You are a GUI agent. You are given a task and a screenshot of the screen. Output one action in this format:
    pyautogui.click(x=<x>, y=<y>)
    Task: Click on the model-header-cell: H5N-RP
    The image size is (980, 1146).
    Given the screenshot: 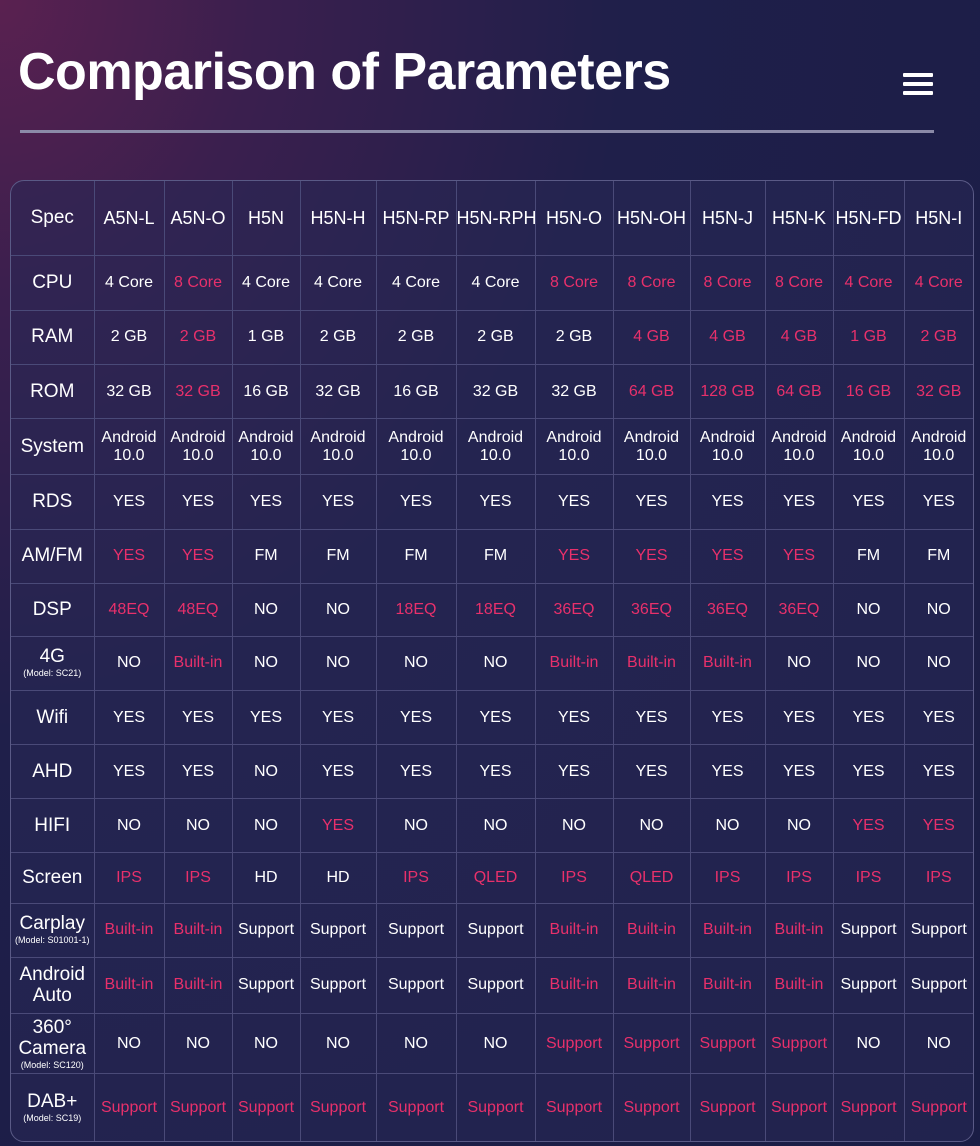 What is the action you would take?
    pyautogui.click(x=416, y=218)
    